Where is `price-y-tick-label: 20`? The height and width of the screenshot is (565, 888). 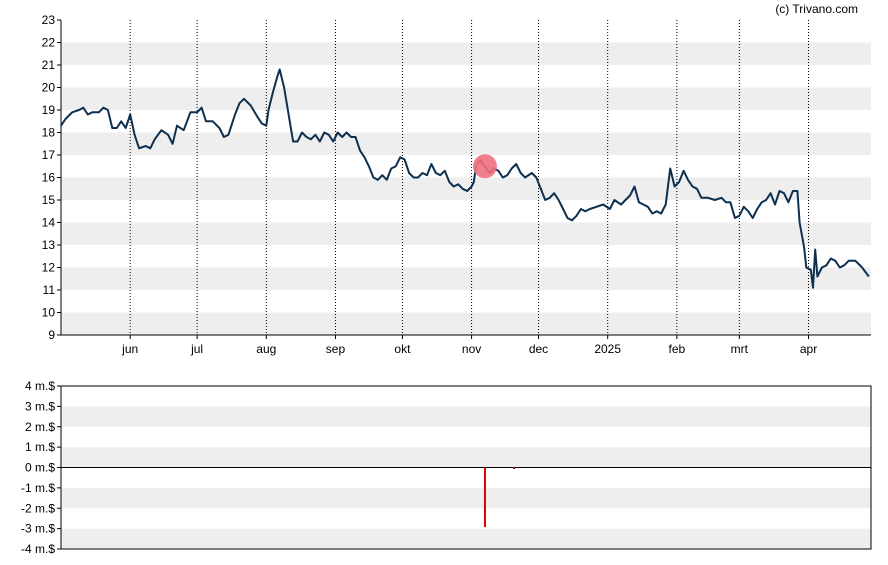
price-y-tick-label: 20 is located at coordinates (49, 88).